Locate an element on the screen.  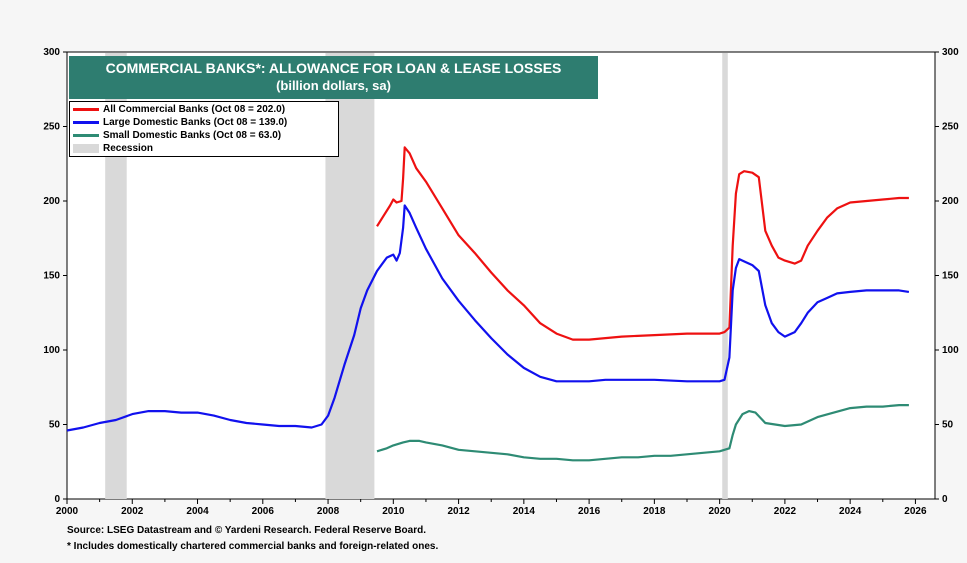
y-tick-label-right: 0 is located at coordinates (945, 499).